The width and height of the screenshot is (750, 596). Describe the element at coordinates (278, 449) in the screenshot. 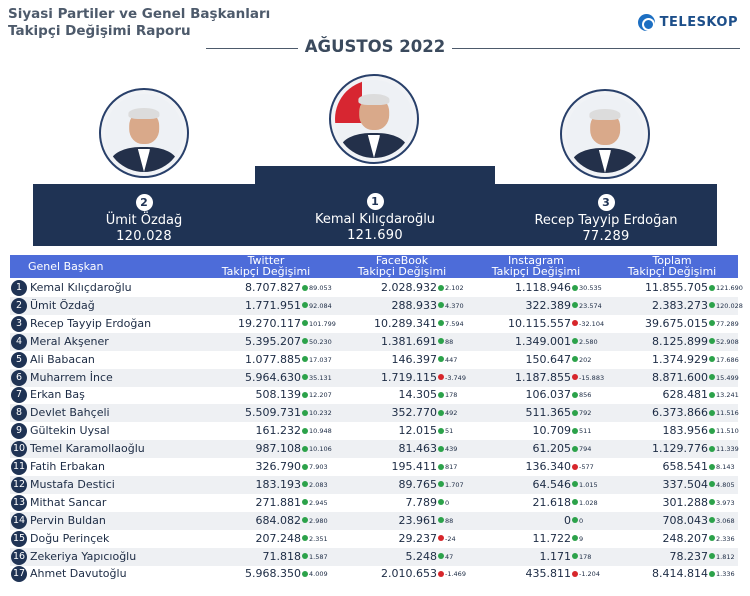

I see `tw-value: 987.108` at that location.